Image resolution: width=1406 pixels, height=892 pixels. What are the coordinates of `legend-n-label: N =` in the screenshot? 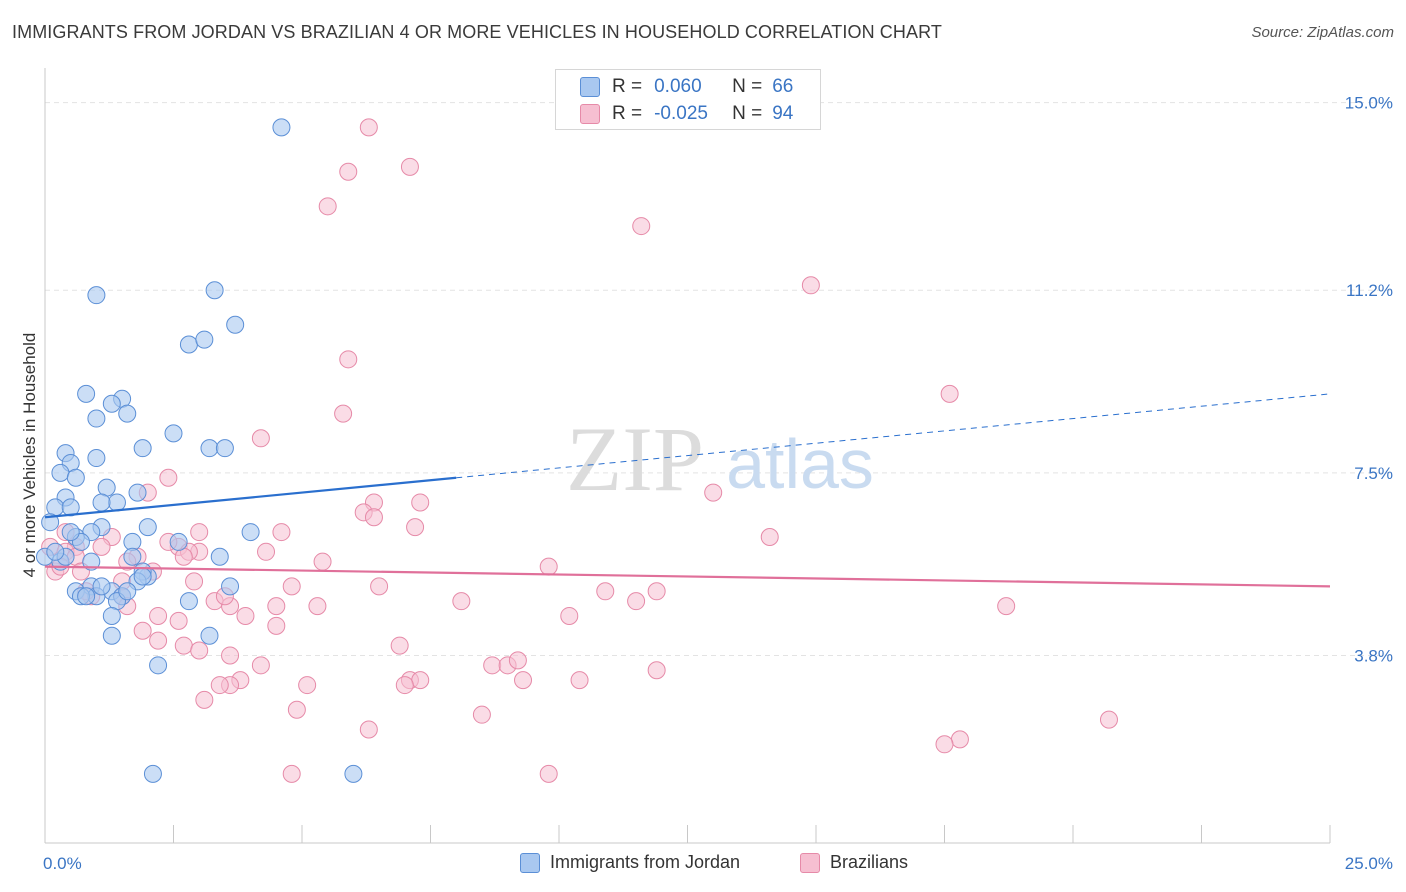 It's located at (747, 113).